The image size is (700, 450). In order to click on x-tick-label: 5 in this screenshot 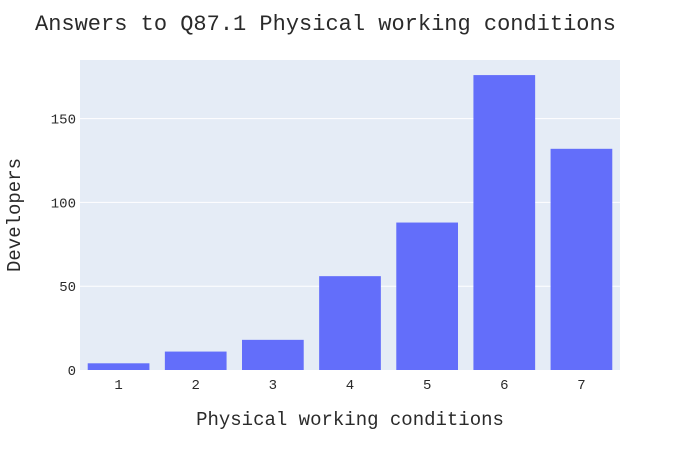, I will do `click(427, 386)`.